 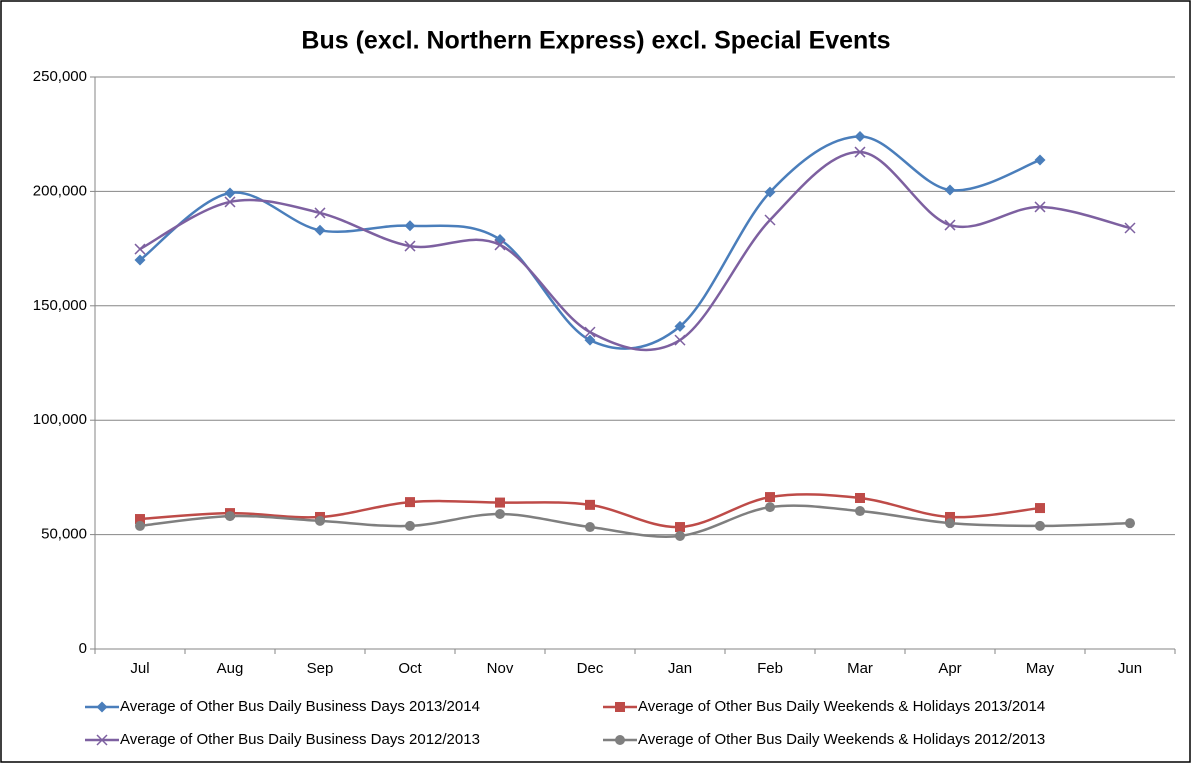 What do you see at coordinates (410, 668) in the screenshot?
I see `x-tick-label: Oct` at bounding box center [410, 668].